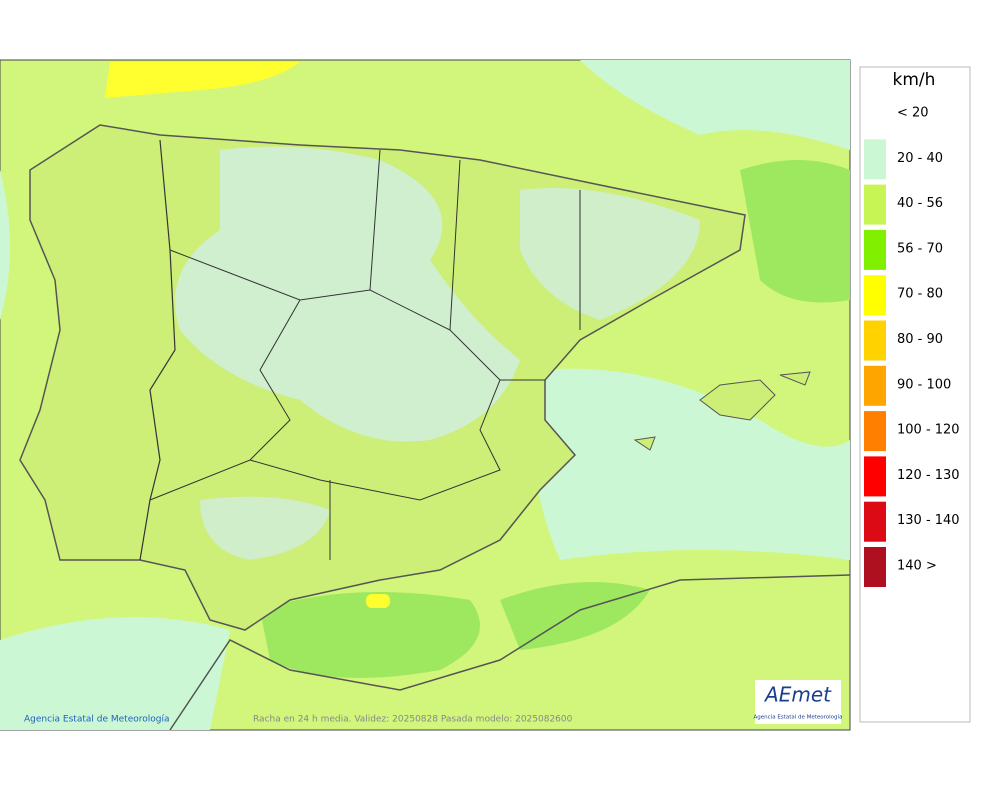 This screenshot has height=790, width=1000. Describe the element at coordinates (510, 652) in the screenshot. I see `africa-coast` at that location.